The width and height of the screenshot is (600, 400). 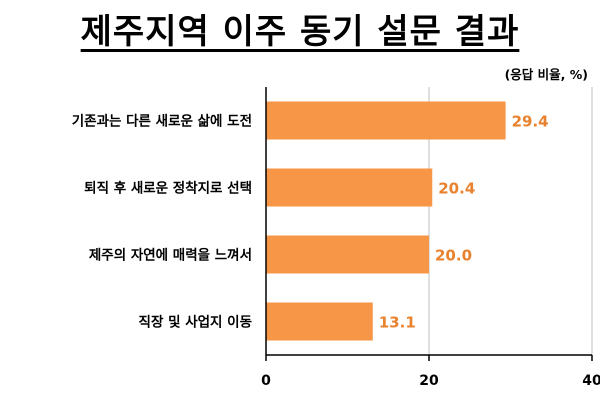 I want to click on category-label: 퇴직 후 새로운 정착지로 선택, so click(x=168, y=188).